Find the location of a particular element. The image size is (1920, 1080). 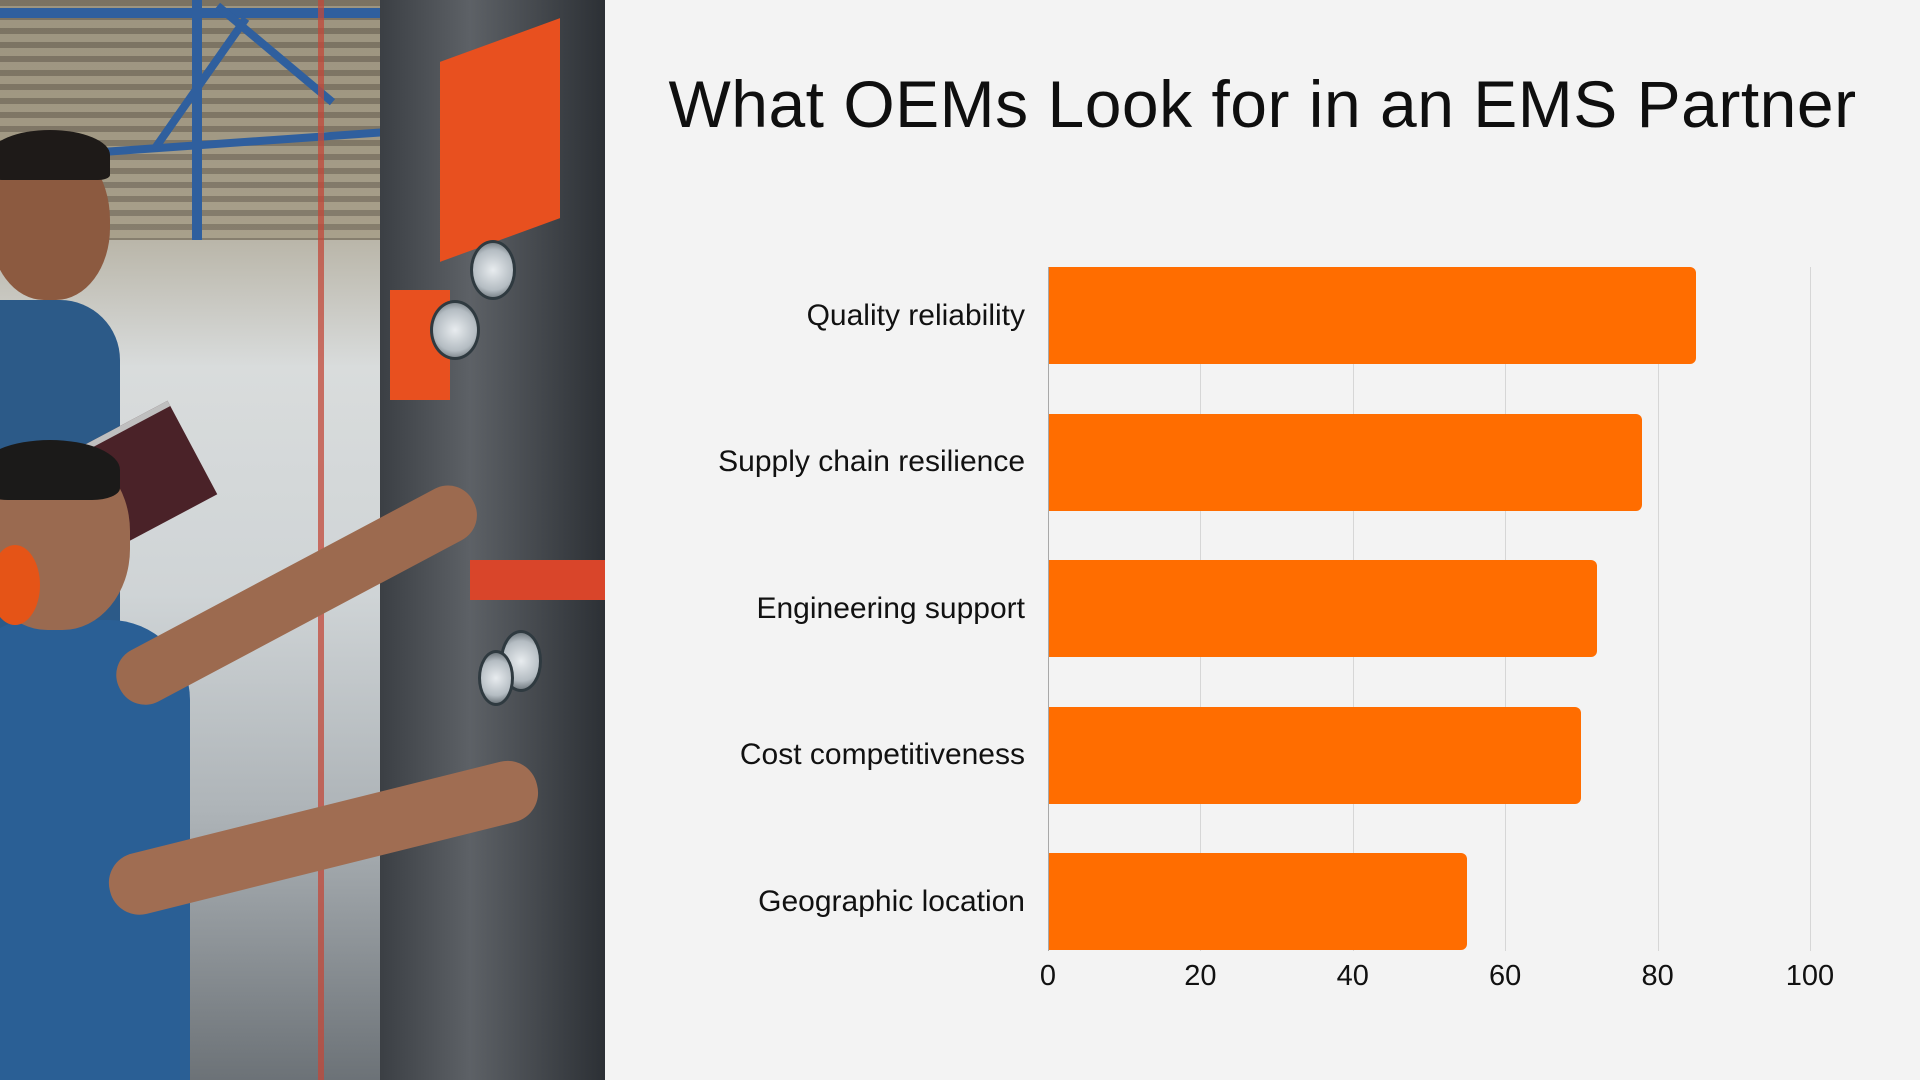

x-tick-label: 40 is located at coordinates (1352, 976).